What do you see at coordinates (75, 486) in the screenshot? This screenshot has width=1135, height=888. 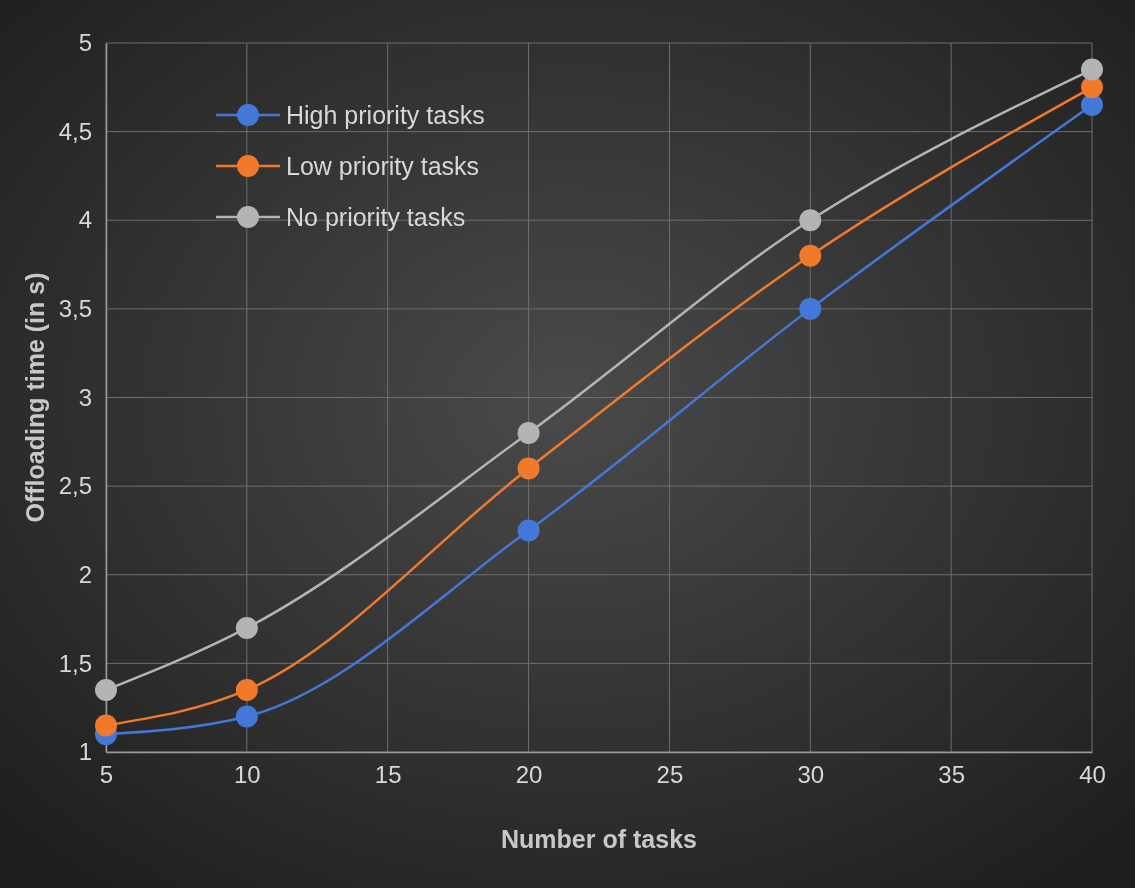 I see `y-tick-label: 2,5` at bounding box center [75, 486].